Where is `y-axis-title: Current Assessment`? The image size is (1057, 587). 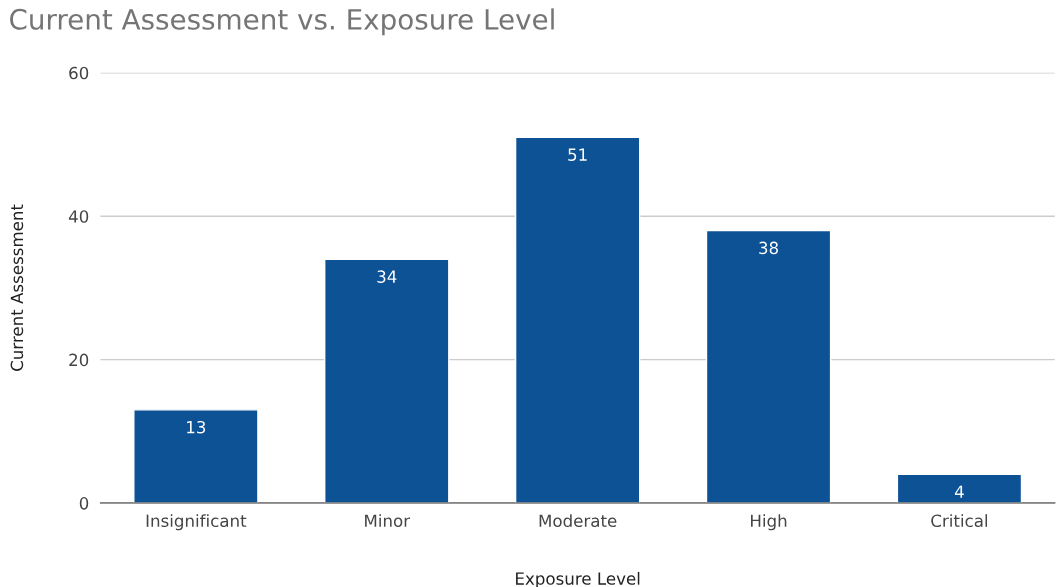 y-axis-title: Current Assessment is located at coordinates (17, 287).